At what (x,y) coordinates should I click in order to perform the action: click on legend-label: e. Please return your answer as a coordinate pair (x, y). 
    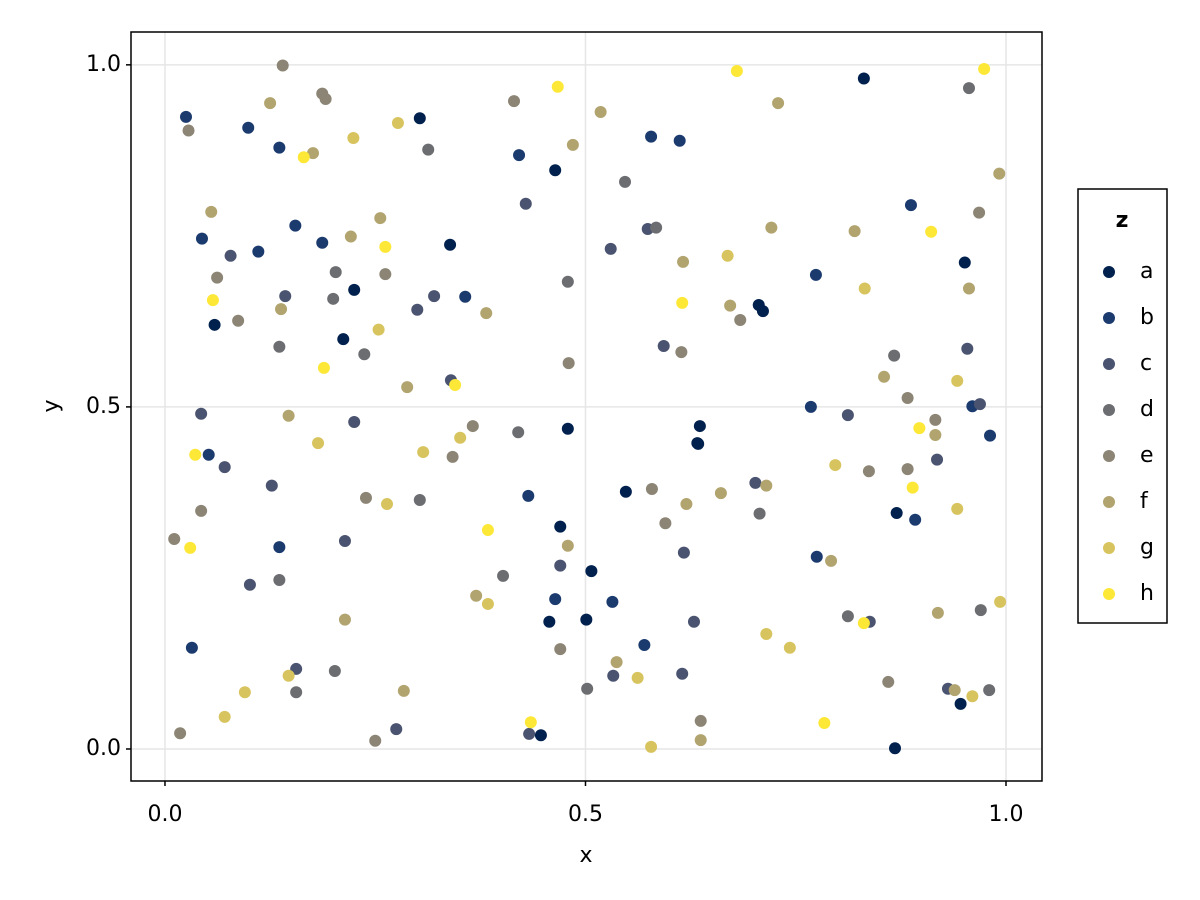
    Looking at the image, I should click on (1147, 455).